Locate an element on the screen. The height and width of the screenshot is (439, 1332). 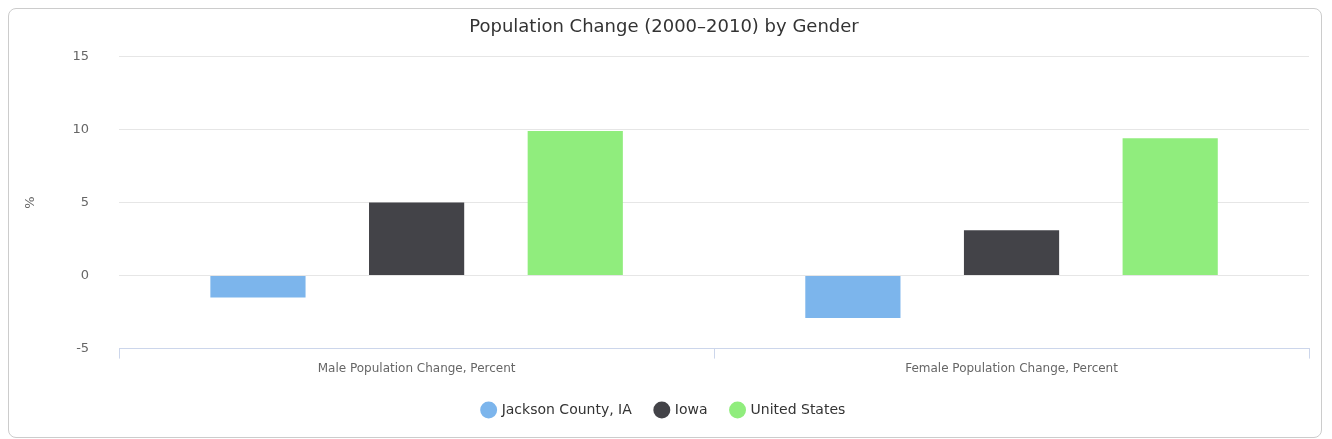
y-tick-label: 15 is located at coordinates (81, 55).